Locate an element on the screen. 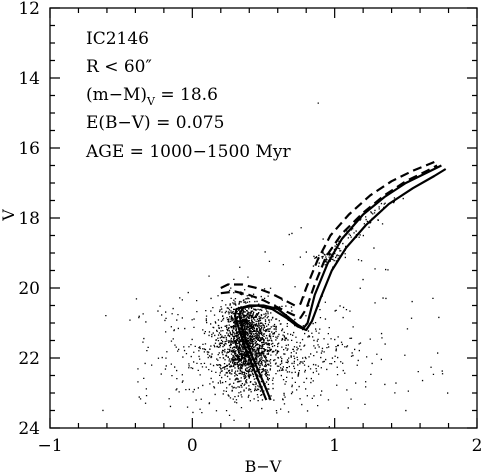 This screenshot has width=481, height=475. y-tick-label: 20 is located at coordinates (29, 289).